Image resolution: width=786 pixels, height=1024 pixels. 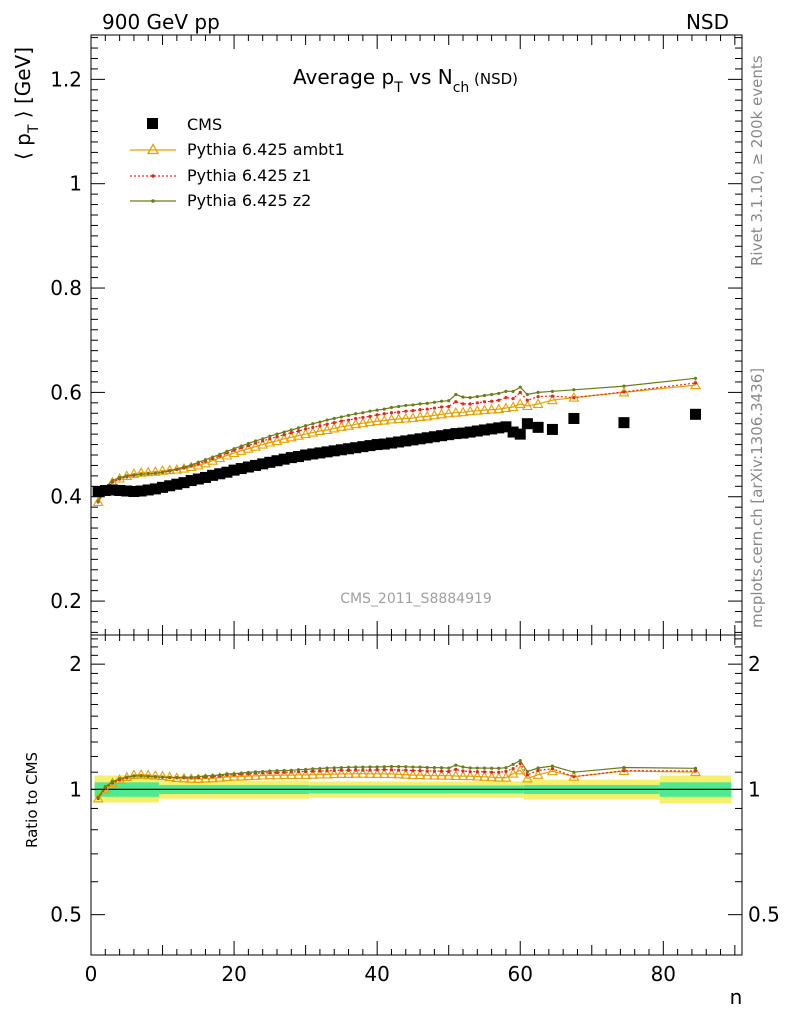 I want to click on main-plot-title: Average pT vs Nch (NSD), so click(x=405, y=80).